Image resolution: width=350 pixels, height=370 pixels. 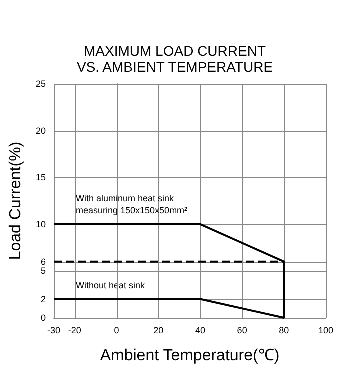 I want to click on y-tick-label: 10, so click(x=41, y=224).